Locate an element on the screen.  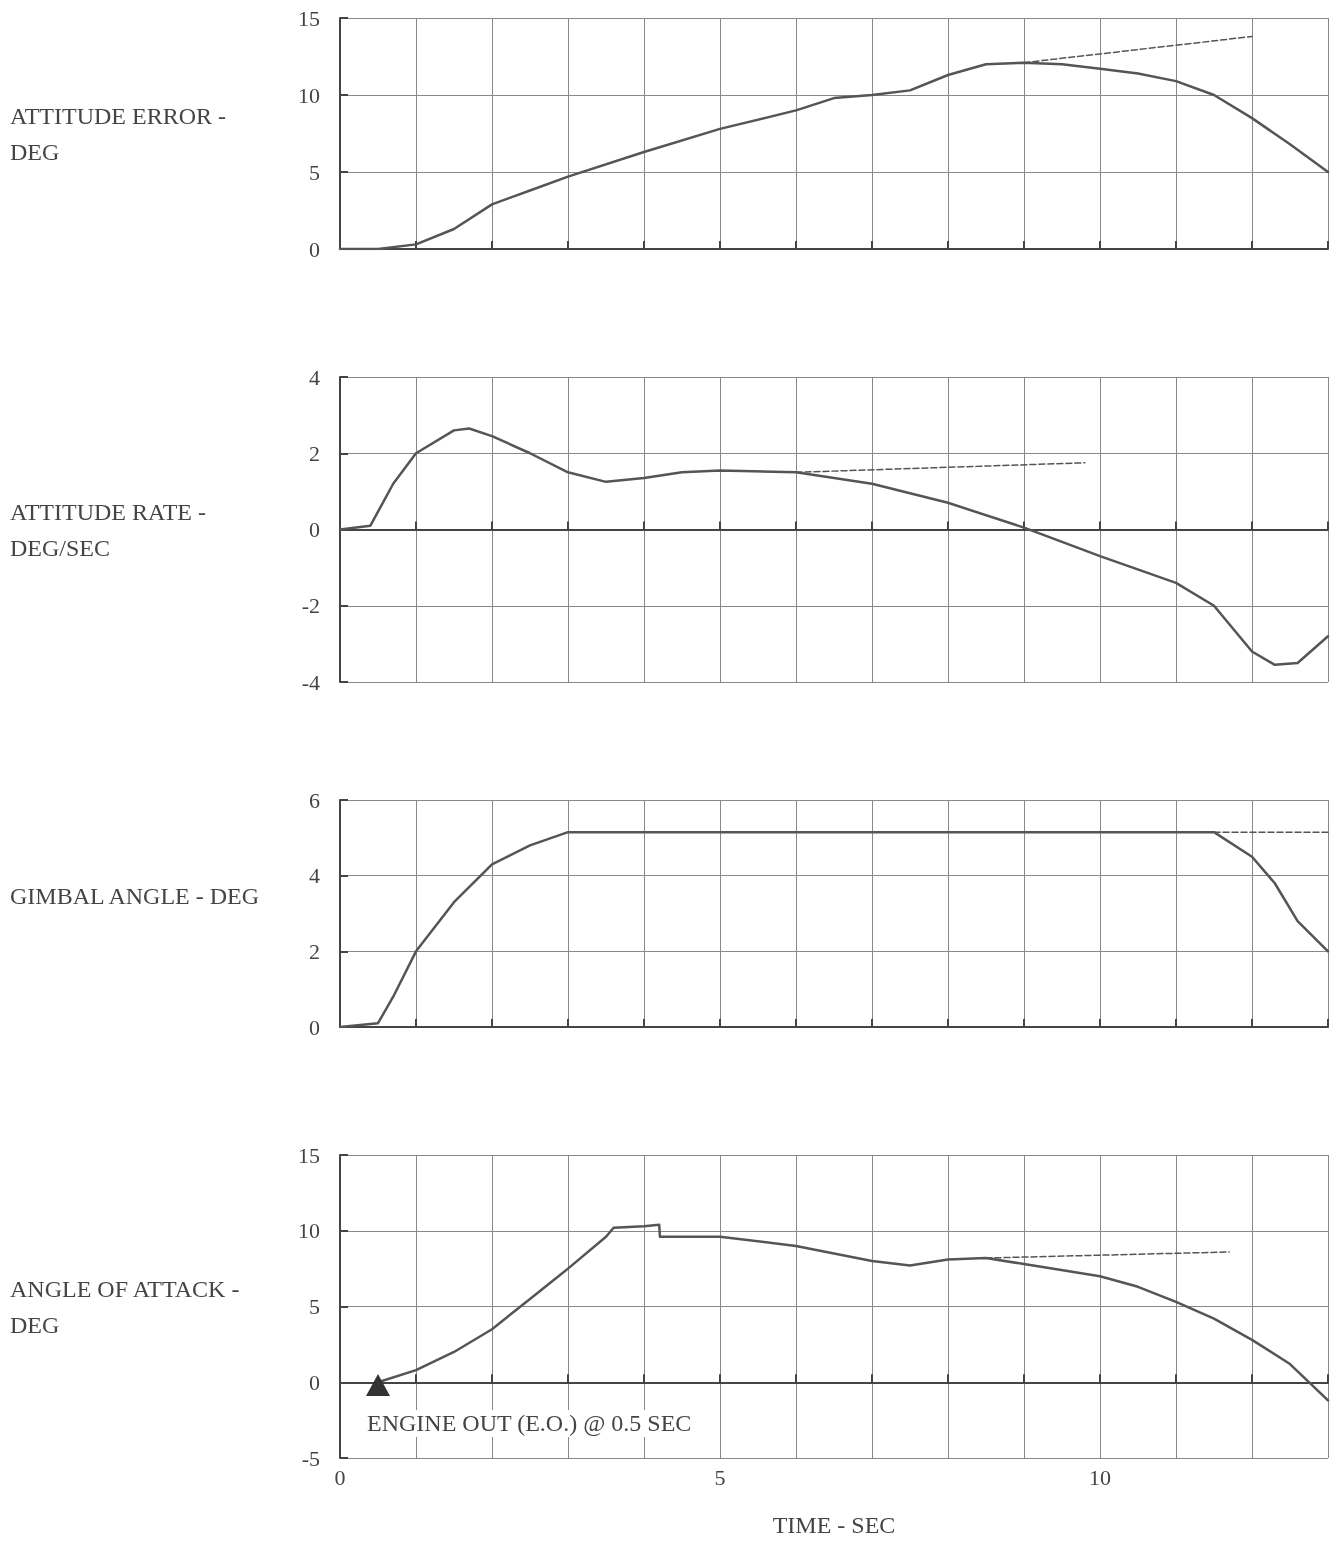
x-tick-label: 10 is located at coordinates (1100, 1477).